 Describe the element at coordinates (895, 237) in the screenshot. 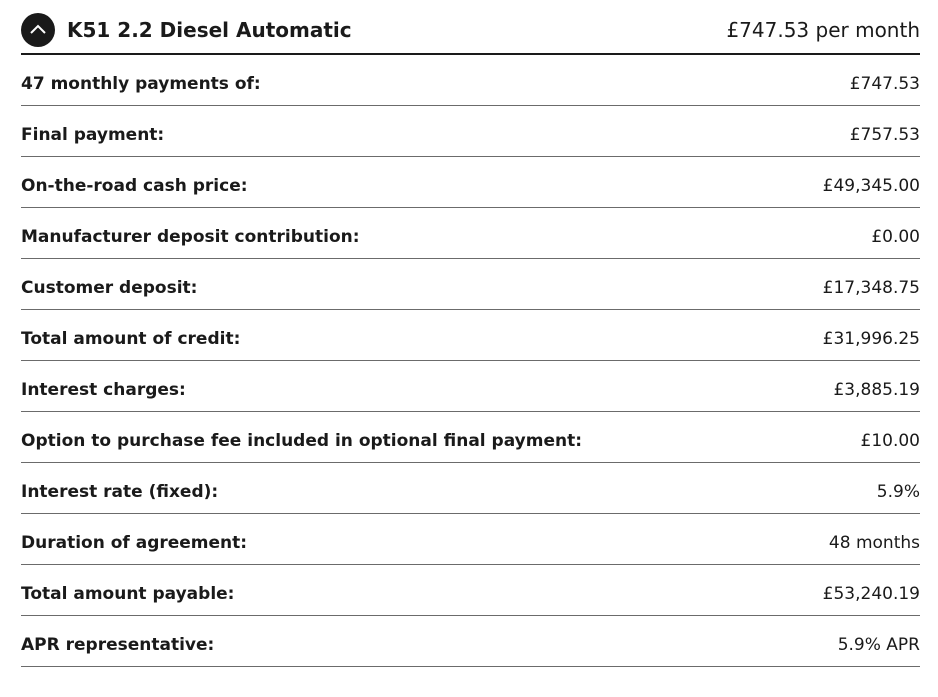

I see `row-value: £0.00` at that location.